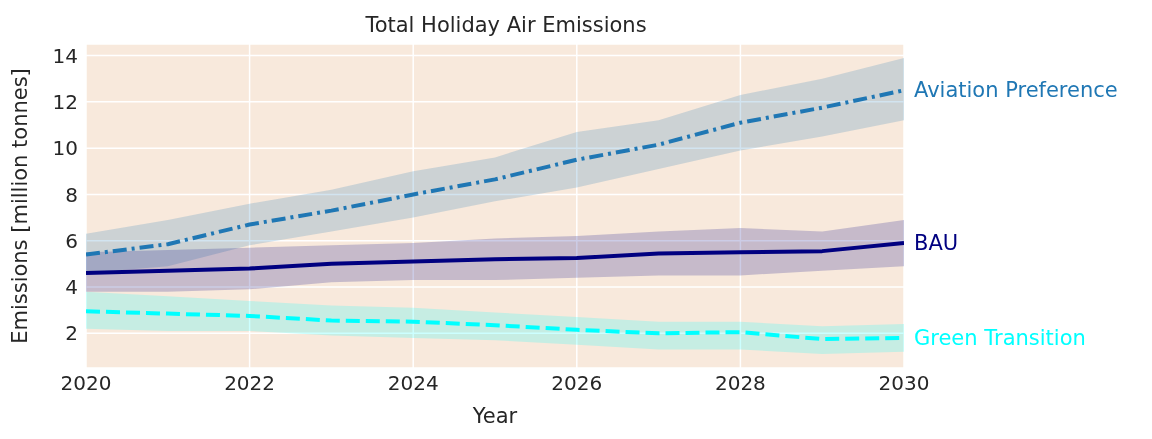  What do you see at coordinates (505, 25) in the screenshot?
I see `chart-title: Total Holiday Air Emissions` at bounding box center [505, 25].